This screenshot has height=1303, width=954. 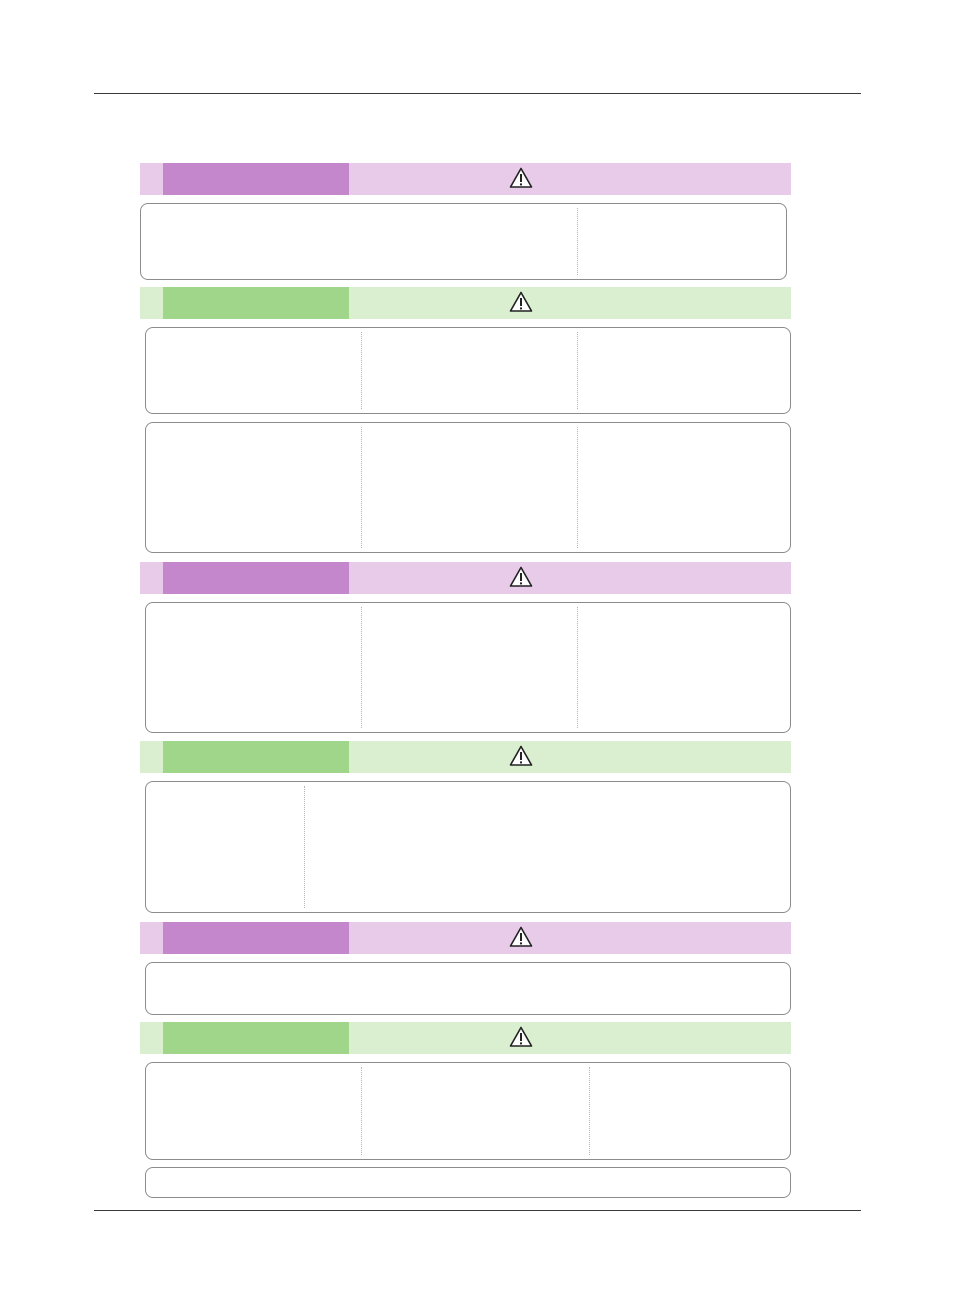 What do you see at coordinates (463, 241) in the screenshot?
I see `section-1-content-box` at bounding box center [463, 241].